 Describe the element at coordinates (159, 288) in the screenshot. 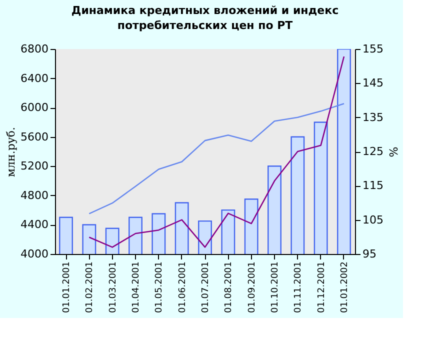

I see `x-tick-label: 01.05.2001` at that location.